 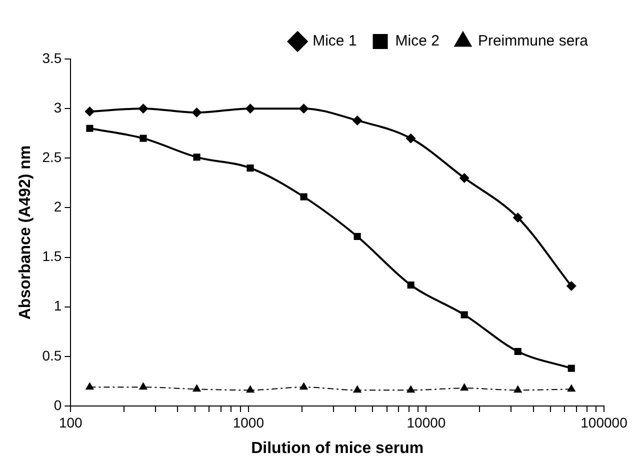 I want to click on legend-label: Mice 2, so click(x=417, y=41).